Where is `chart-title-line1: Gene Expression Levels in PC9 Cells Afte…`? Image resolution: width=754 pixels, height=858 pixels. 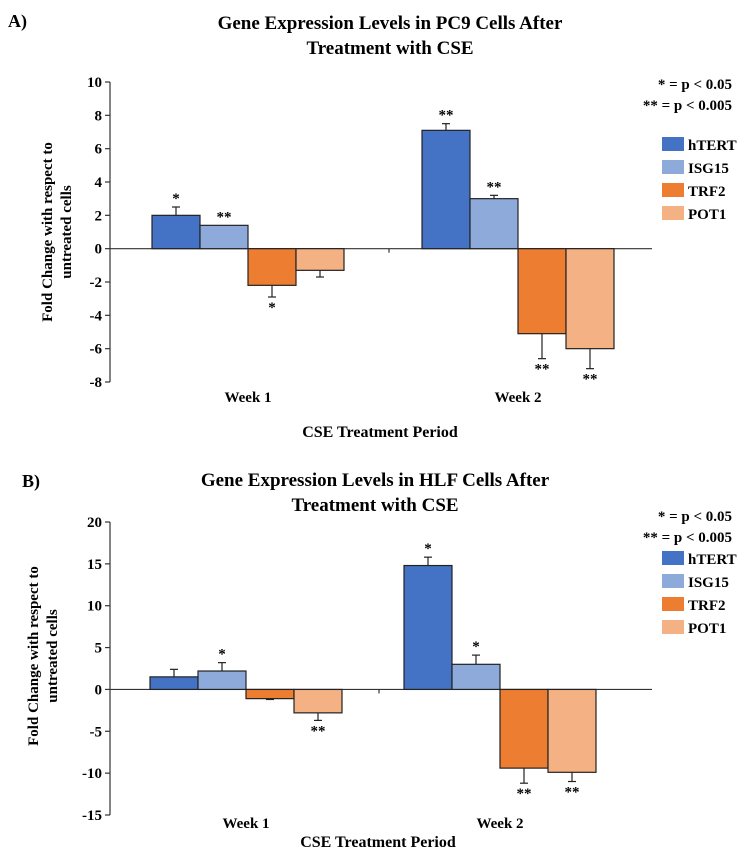 chart-title-line1: Gene Expression Levels in PC9 Cells Afte… is located at coordinates (390, 23).